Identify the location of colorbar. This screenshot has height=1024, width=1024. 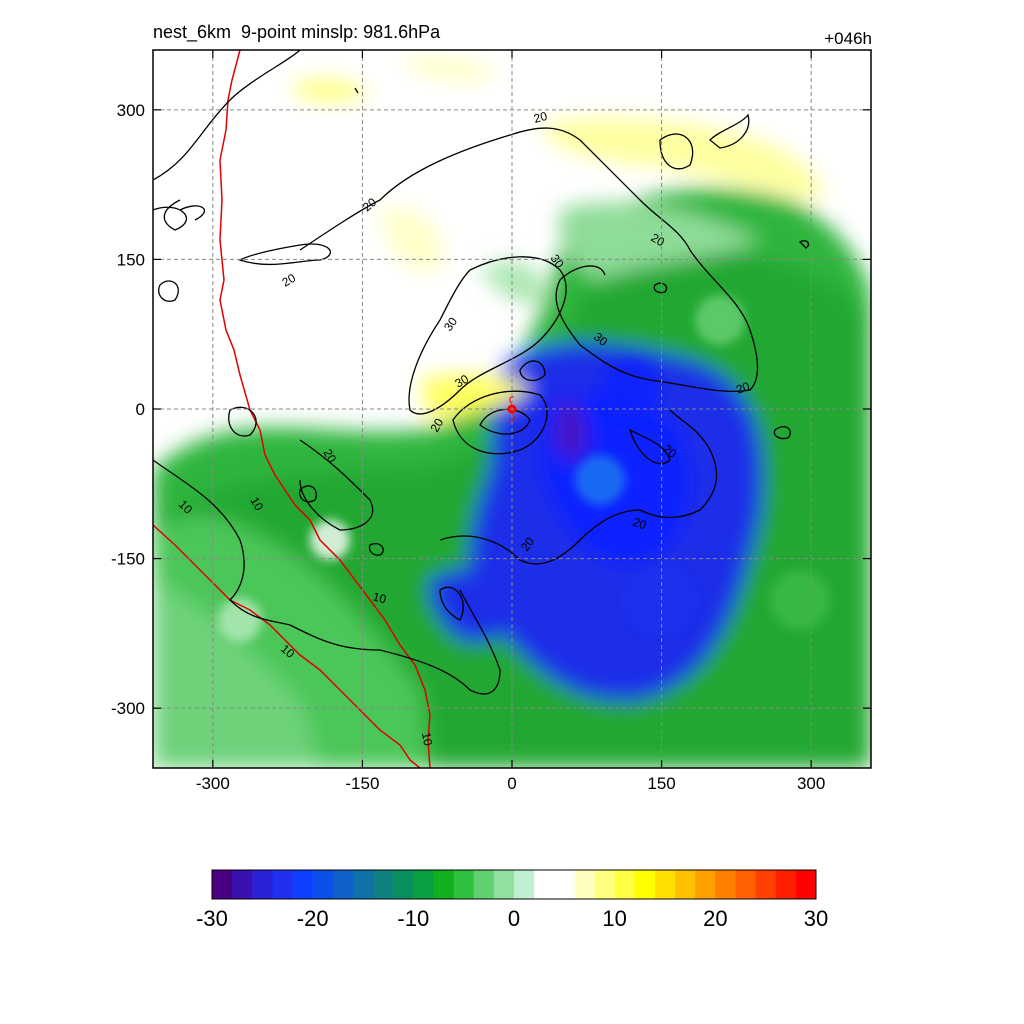
(514, 884).